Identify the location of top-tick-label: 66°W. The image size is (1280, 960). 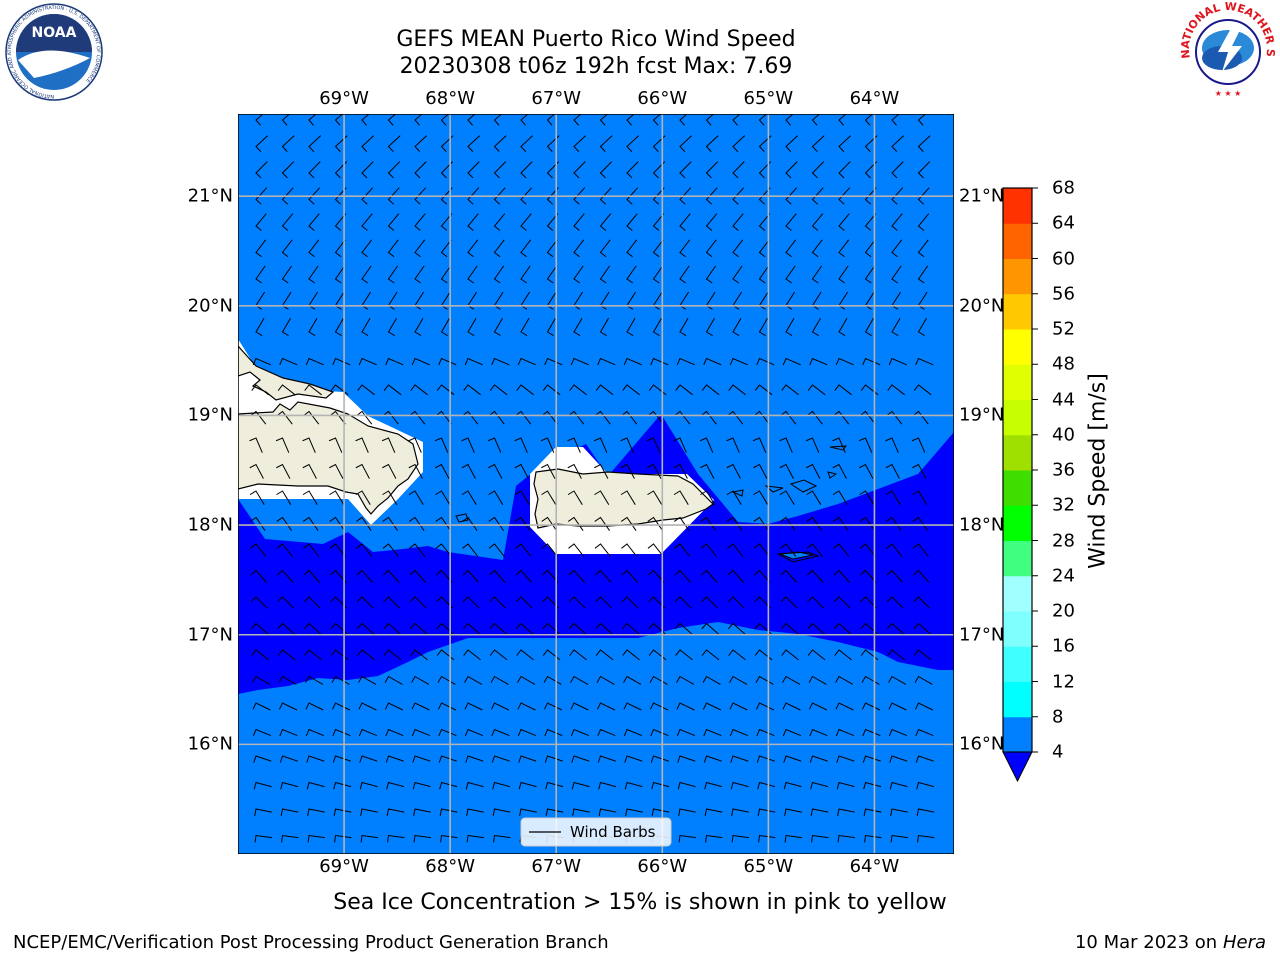
(662, 98).